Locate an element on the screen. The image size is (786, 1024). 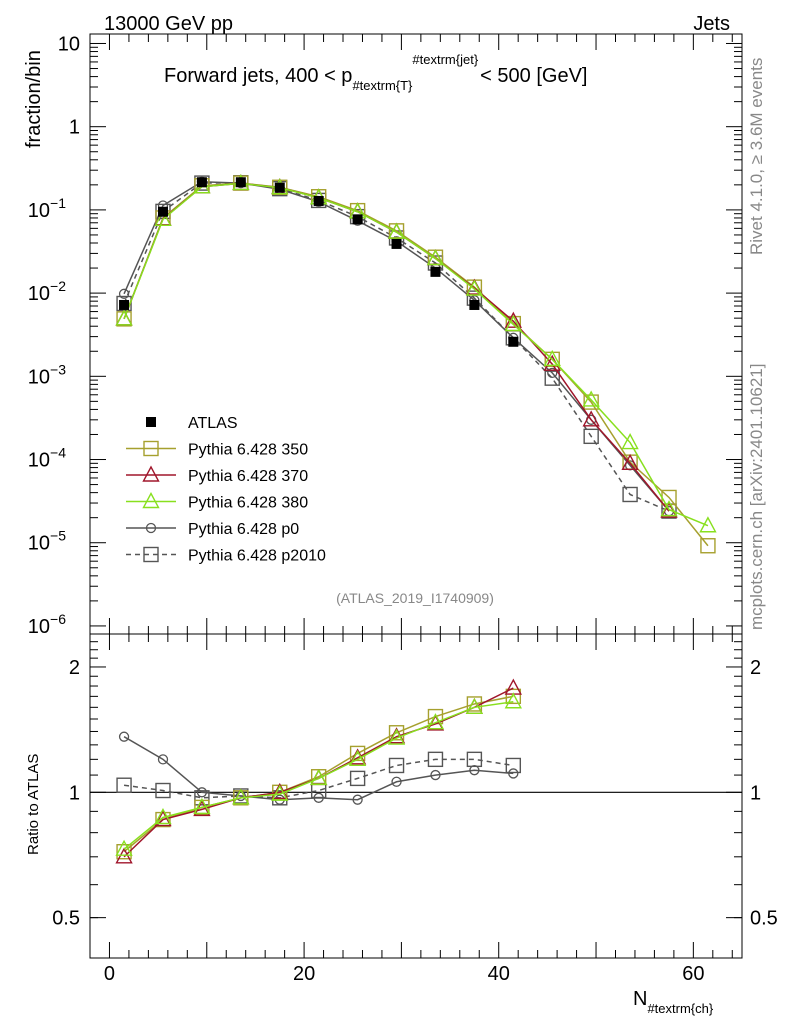
x-tick-label: 0 is located at coordinates (109, 974).